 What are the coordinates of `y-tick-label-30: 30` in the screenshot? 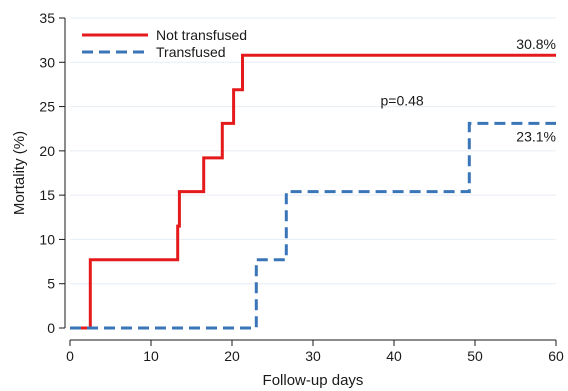 It's located at (47, 62).